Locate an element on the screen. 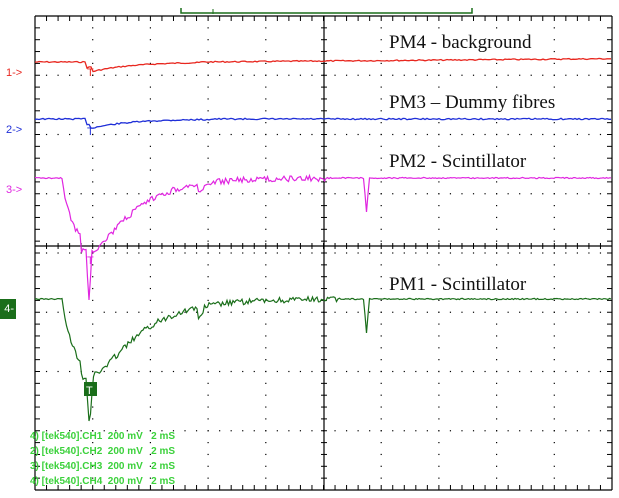 This screenshot has width=619, height=498. channel-marker-ch3: 3-> is located at coordinates (14, 190).